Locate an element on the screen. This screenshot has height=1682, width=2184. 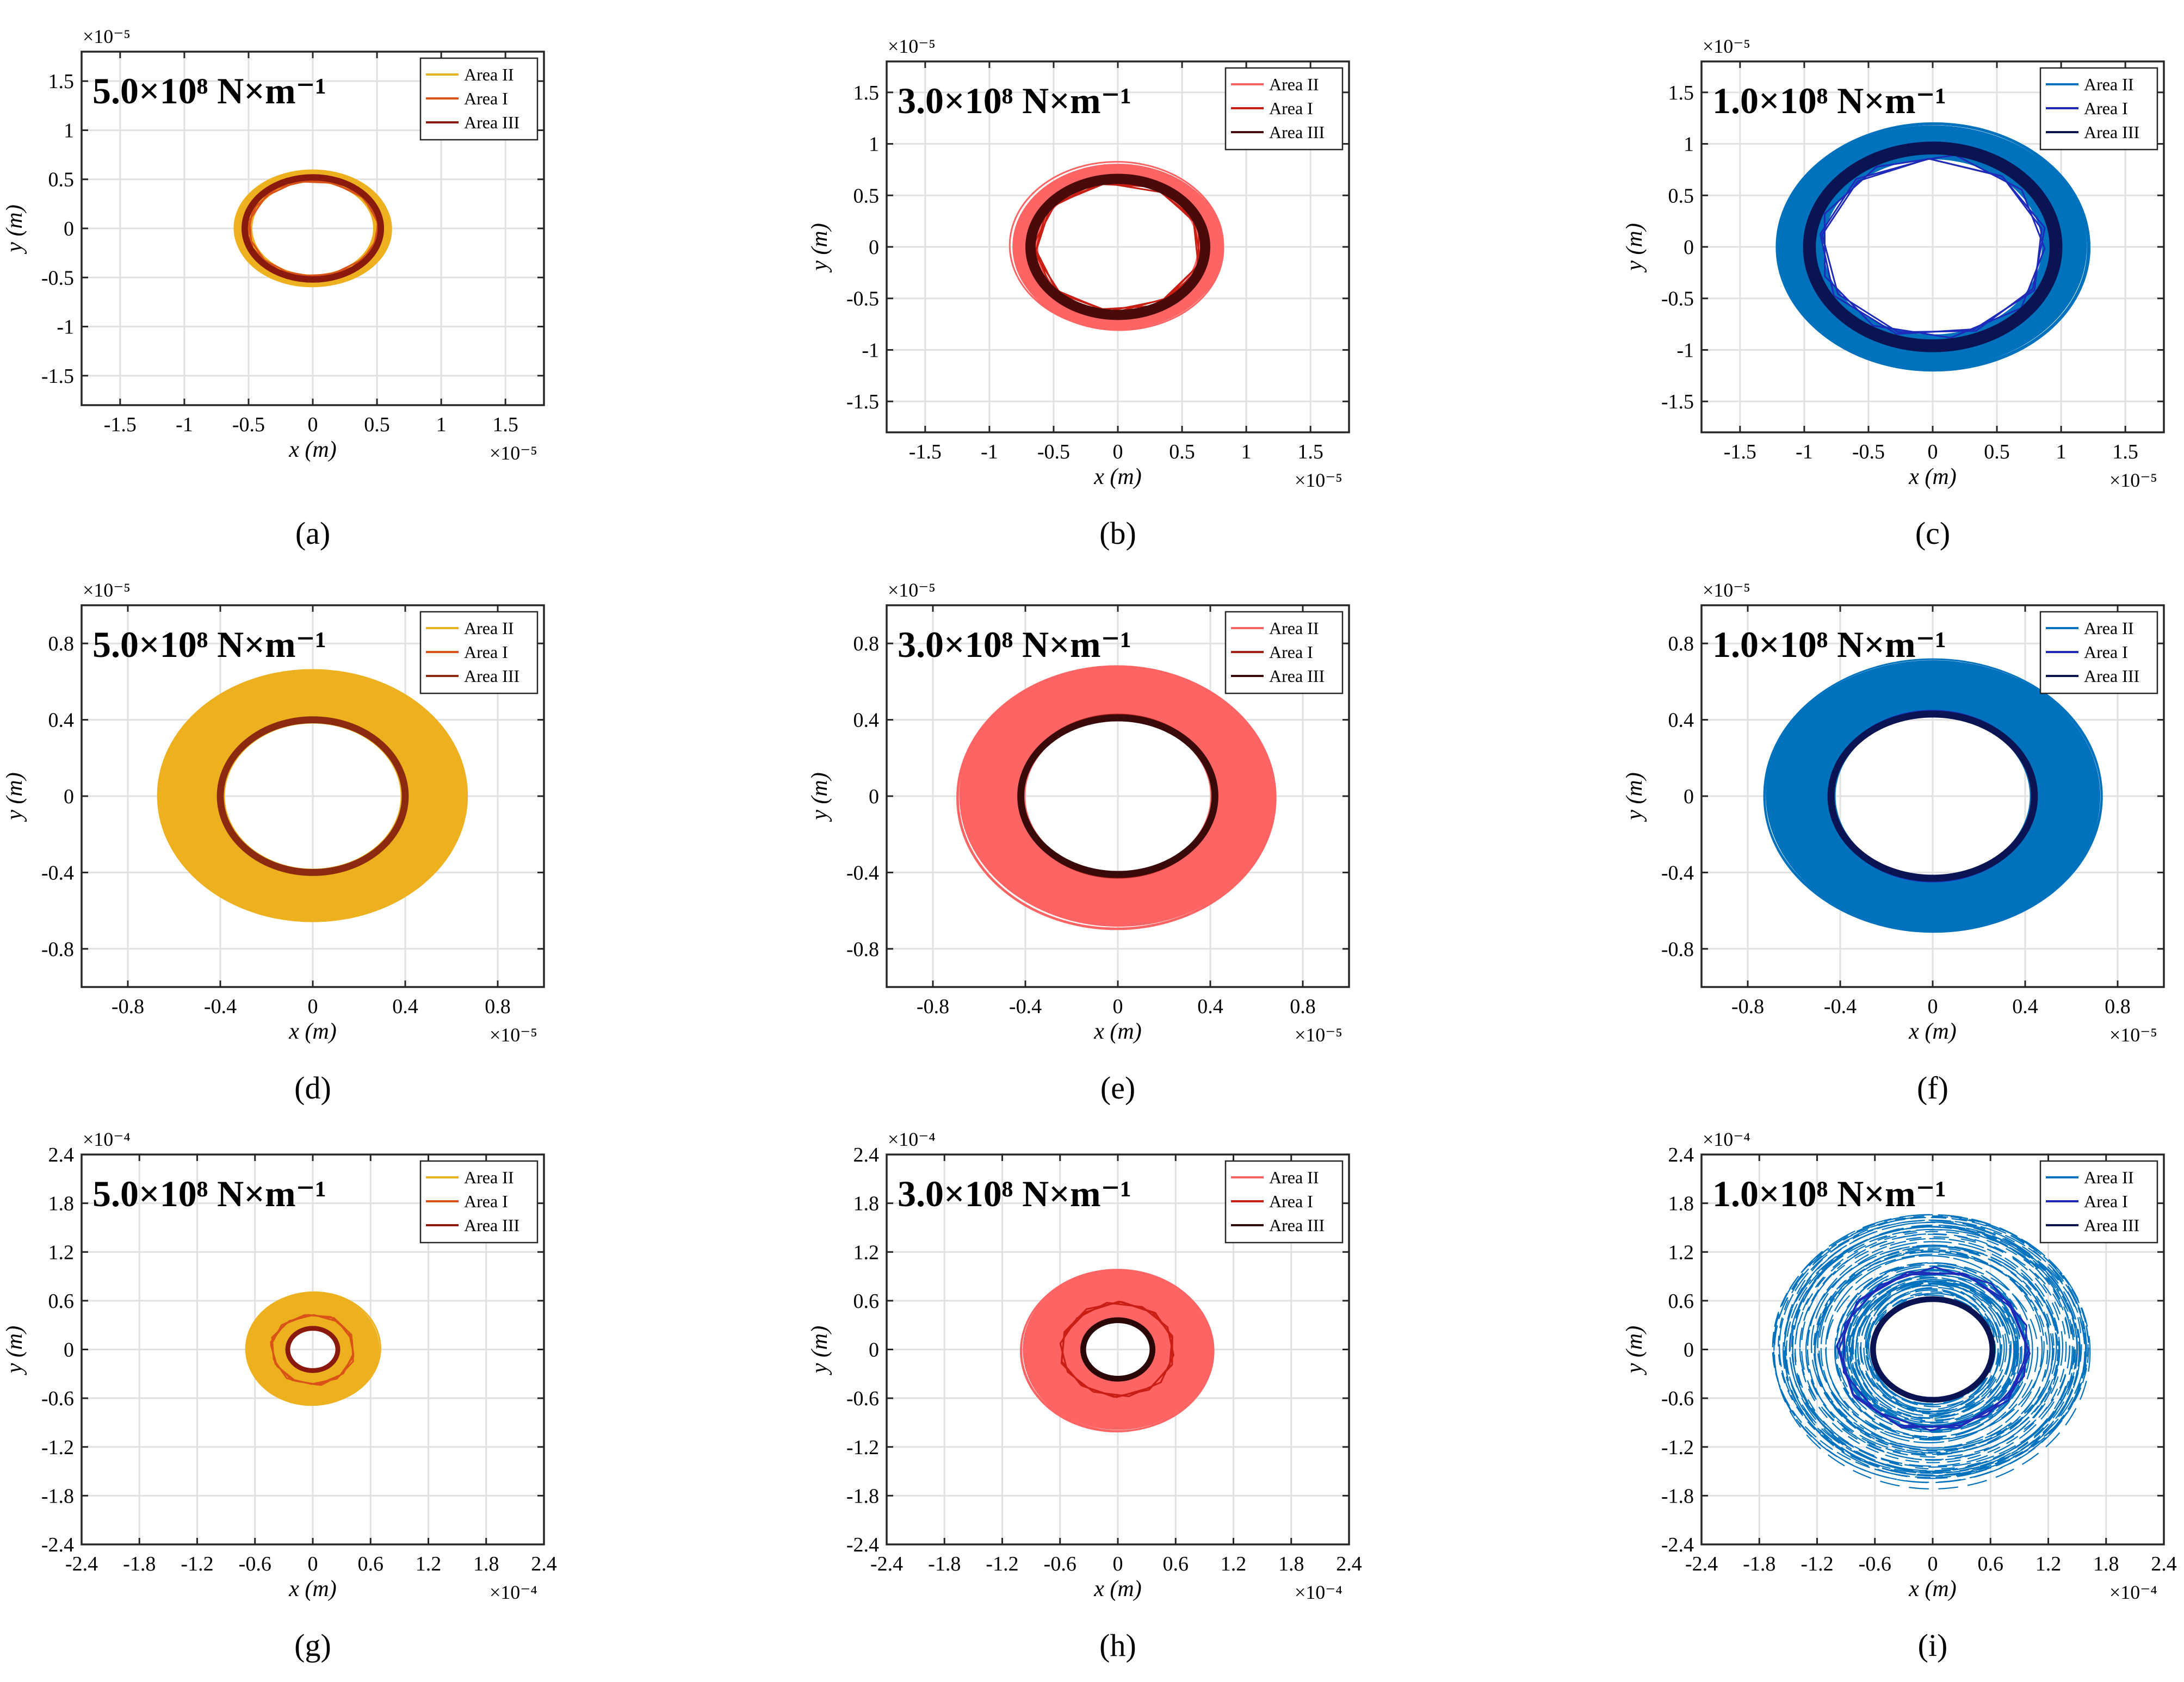
y-tick-label: 0.6 is located at coordinates (866, 1302).